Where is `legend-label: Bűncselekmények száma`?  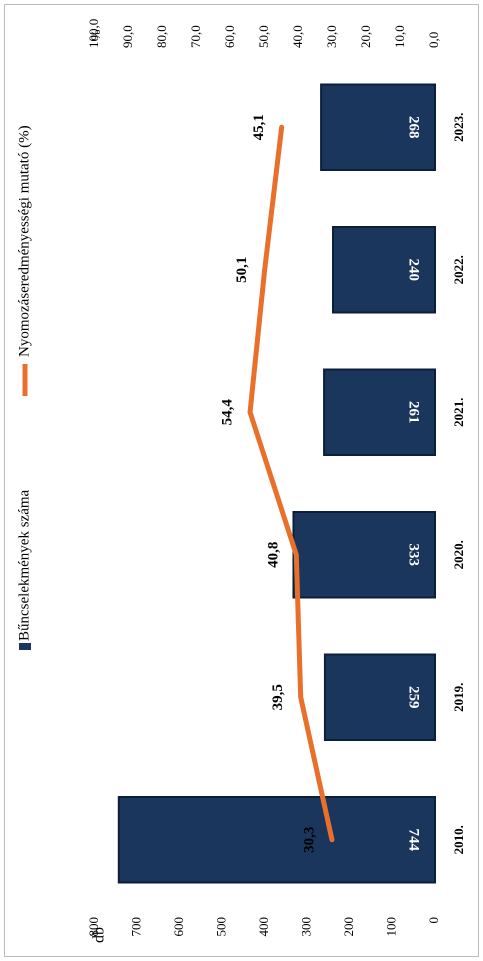 legend-label: Bűncselekmények száma is located at coordinates (24, 565).